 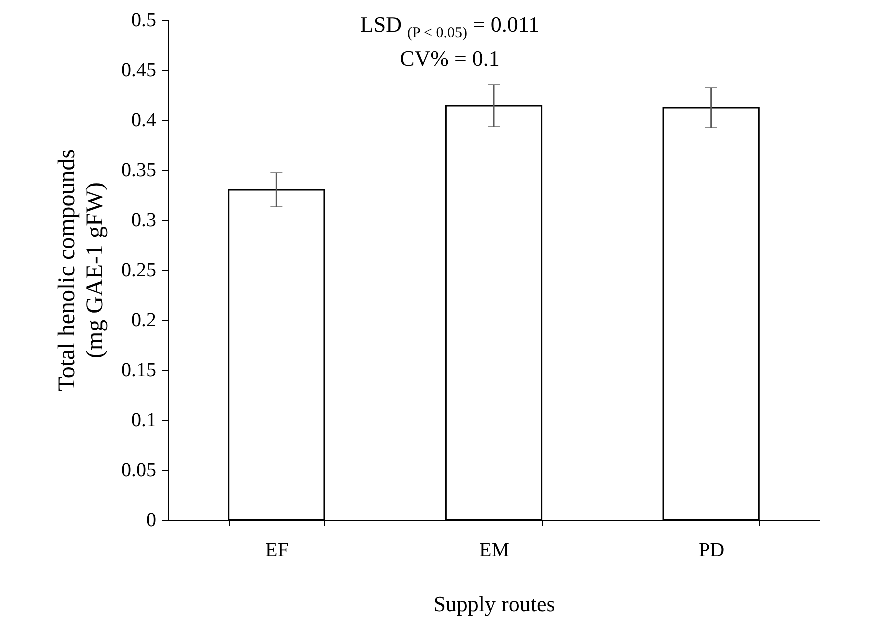 What do you see at coordinates (144, 421) in the screenshot?
I see `y-tick-label: 0.1` at bounding box center [144, 421].